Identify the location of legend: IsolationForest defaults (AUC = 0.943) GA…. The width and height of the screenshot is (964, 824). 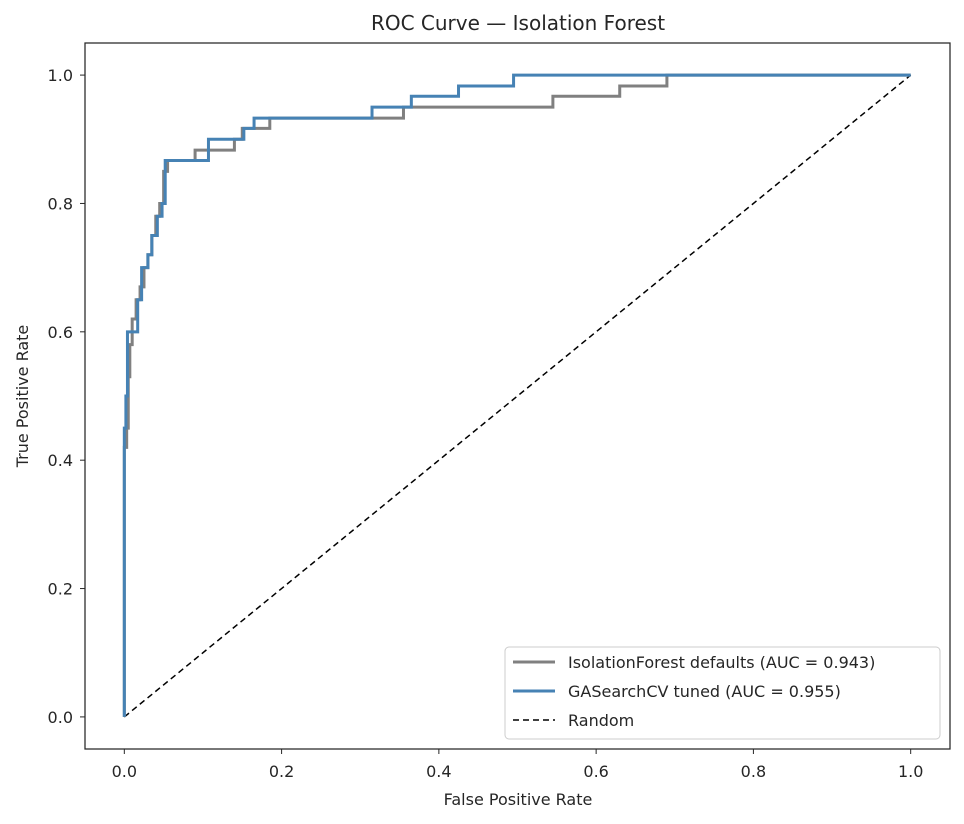
(722, 693).